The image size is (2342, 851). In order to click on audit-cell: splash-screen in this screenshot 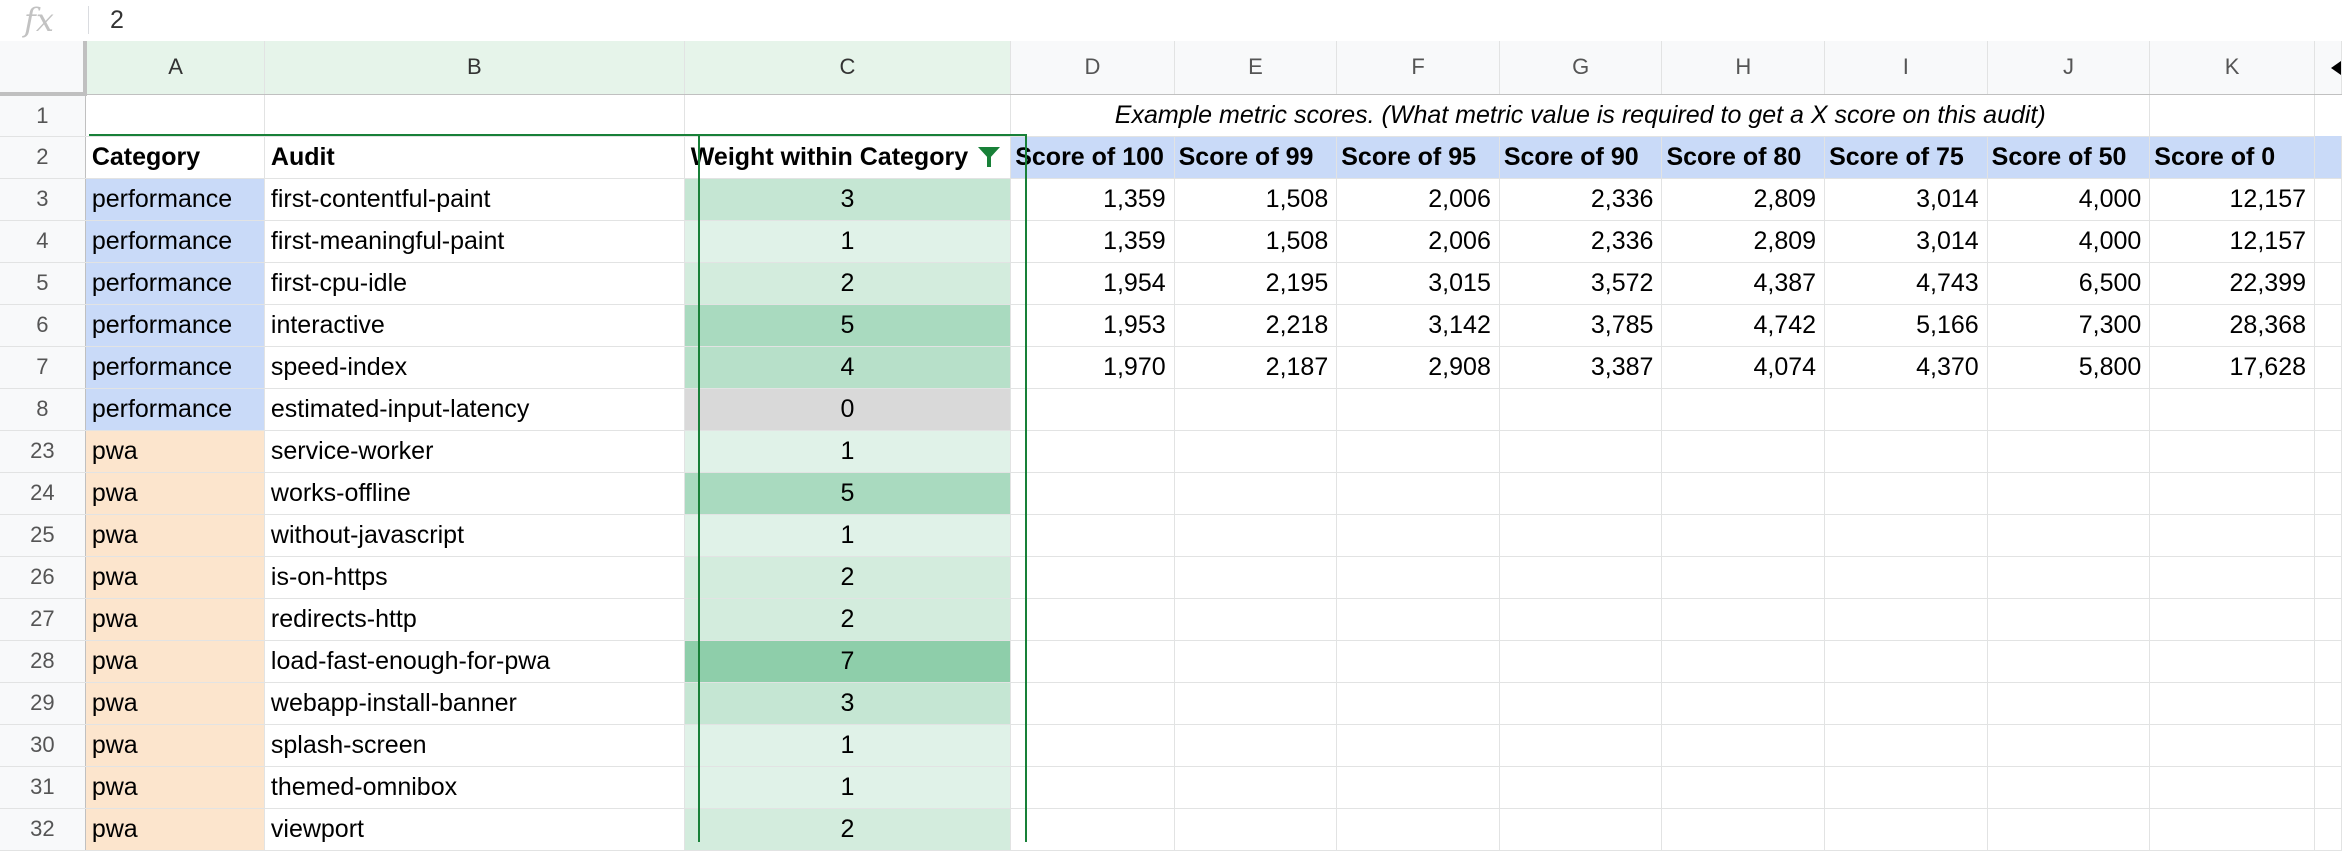, I will do `click(474, 745)`.